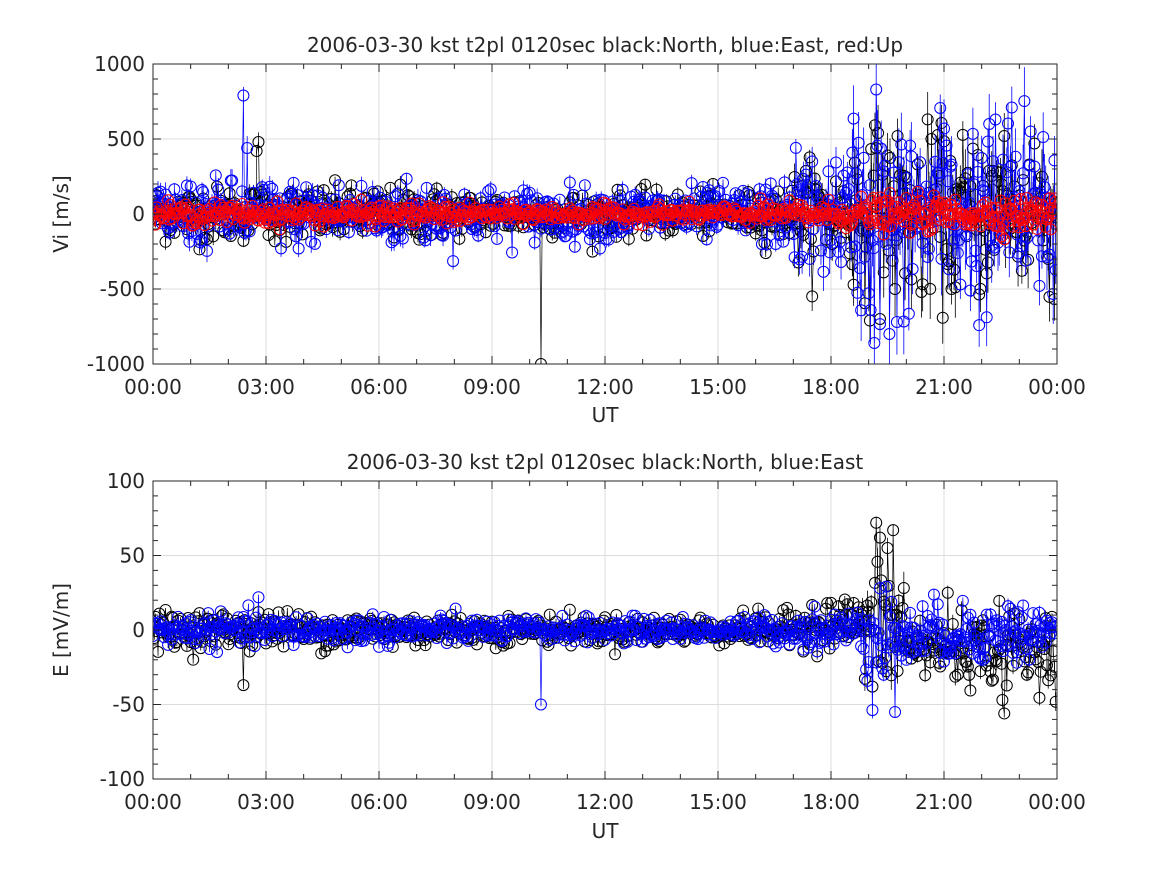  Describe the element at coordinates (1057, 387) in the screenshot. I see `x-tick-label: 00:00` at that location.